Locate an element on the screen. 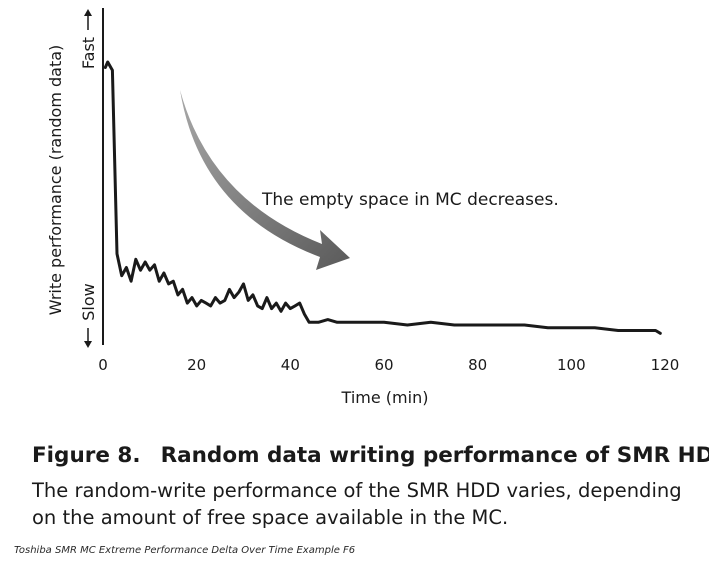 The width and height of the screenshot is (709, 563). y-low-arrow-icon is located at coordinates (88, 338).